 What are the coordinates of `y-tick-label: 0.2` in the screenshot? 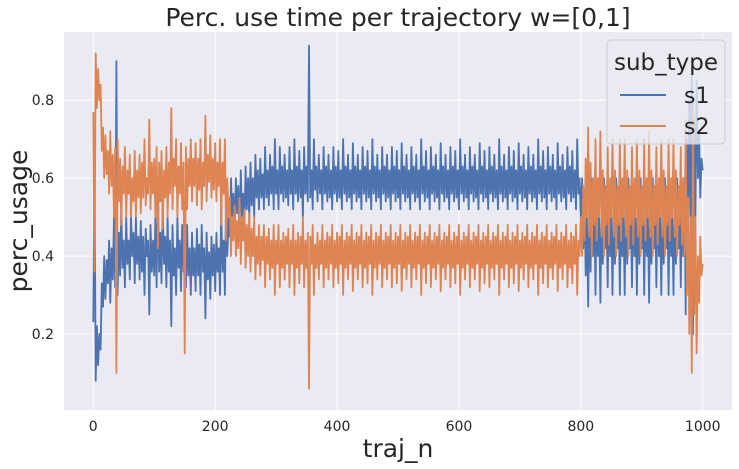 It's located at (43, 335).